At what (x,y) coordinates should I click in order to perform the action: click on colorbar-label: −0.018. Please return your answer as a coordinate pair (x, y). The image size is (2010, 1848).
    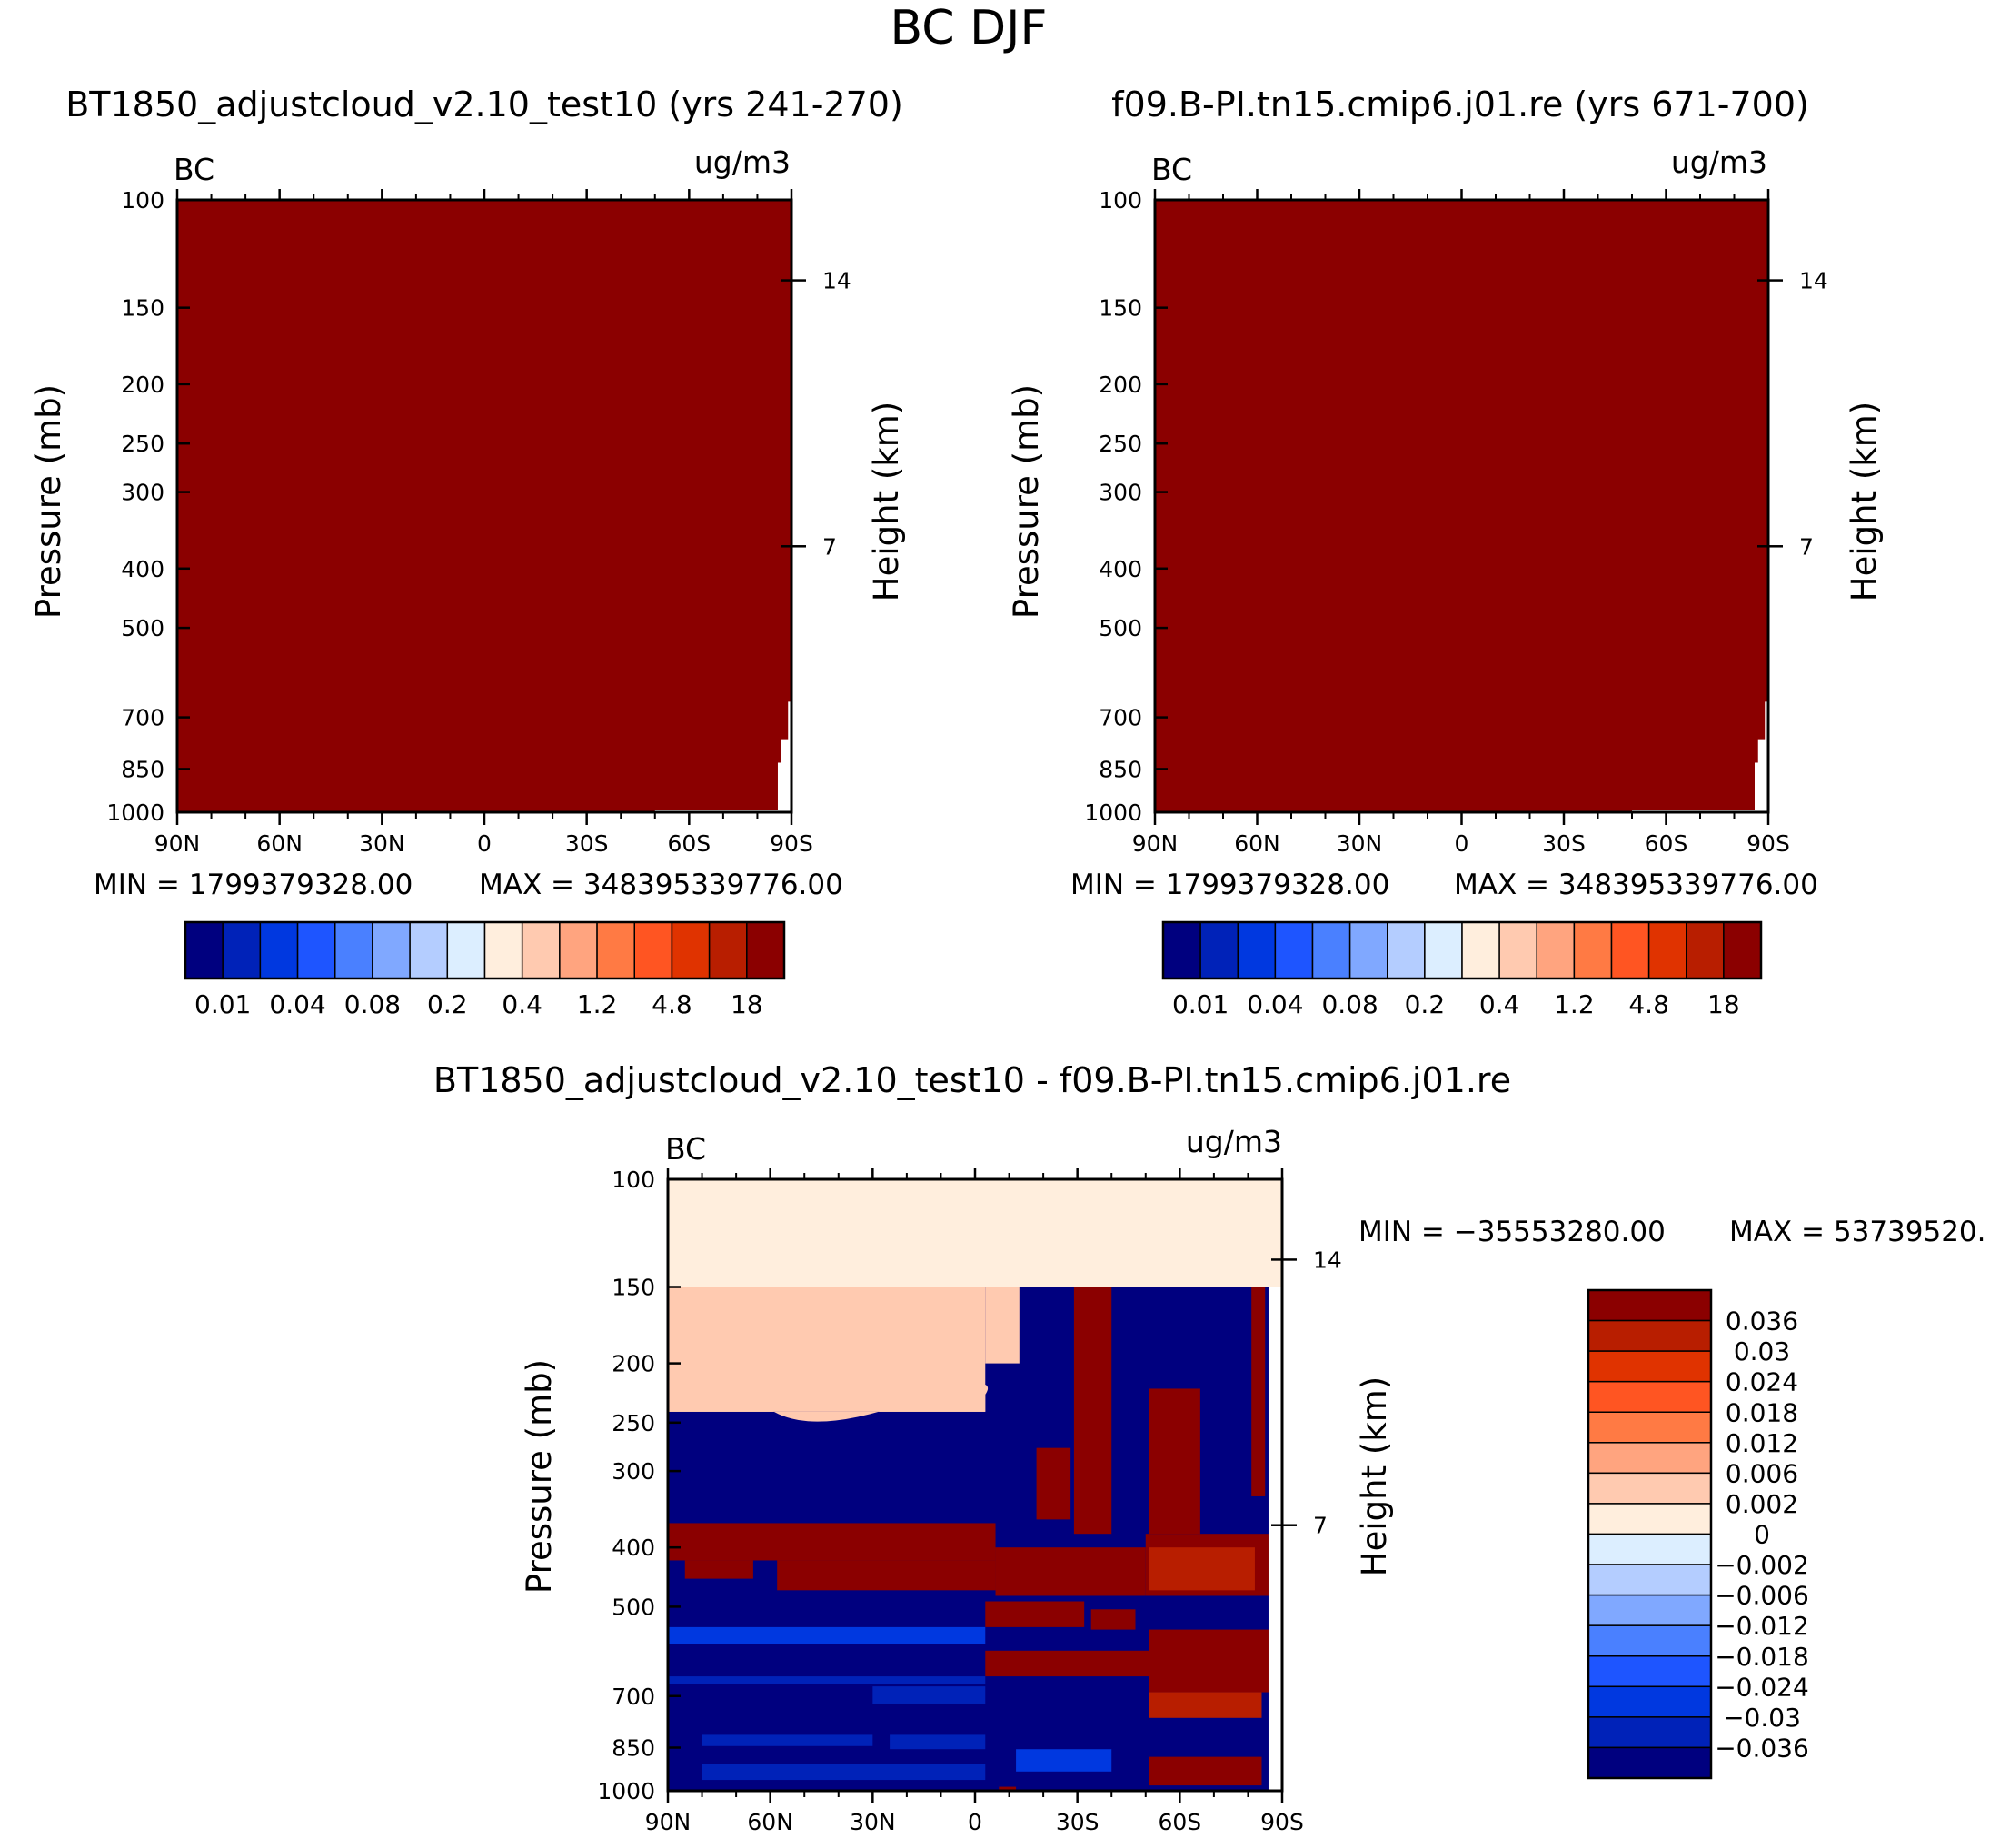
    Looking at the image, I should click on (1762, 1657).